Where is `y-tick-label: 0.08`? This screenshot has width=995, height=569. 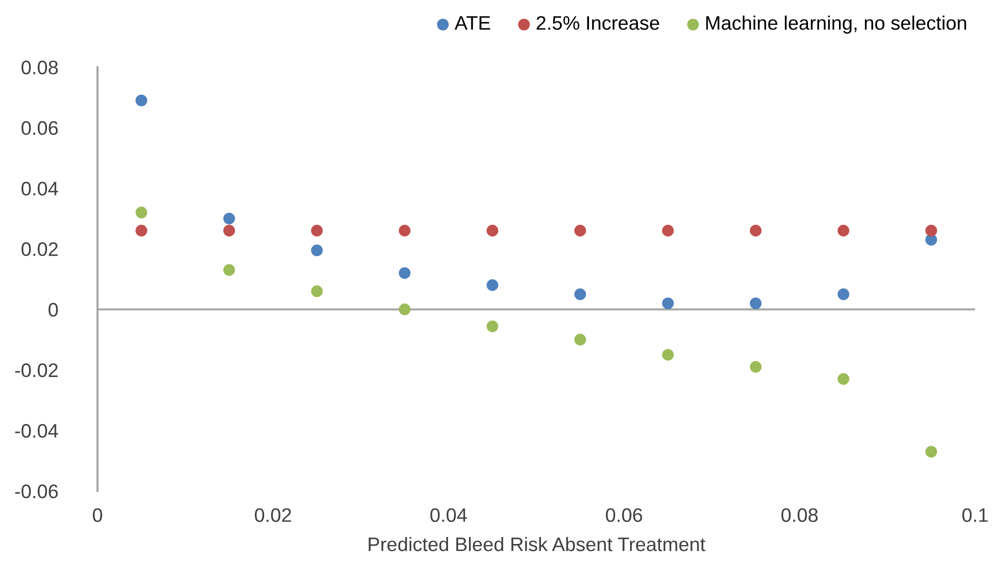
y-tick-label: 0.08 is located at coordinates (40, 67).